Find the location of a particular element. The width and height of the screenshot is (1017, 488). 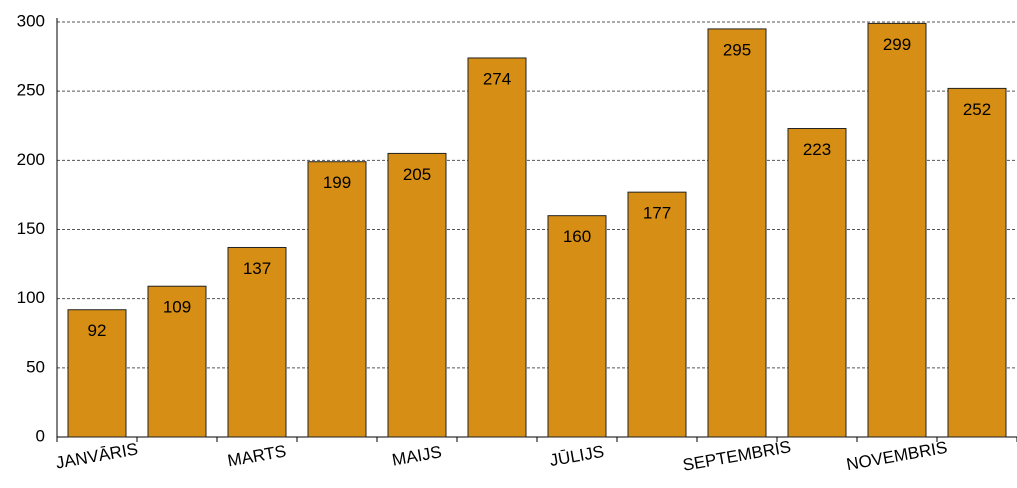

y-tick-label: 250 is located at coordinates (31, 90).